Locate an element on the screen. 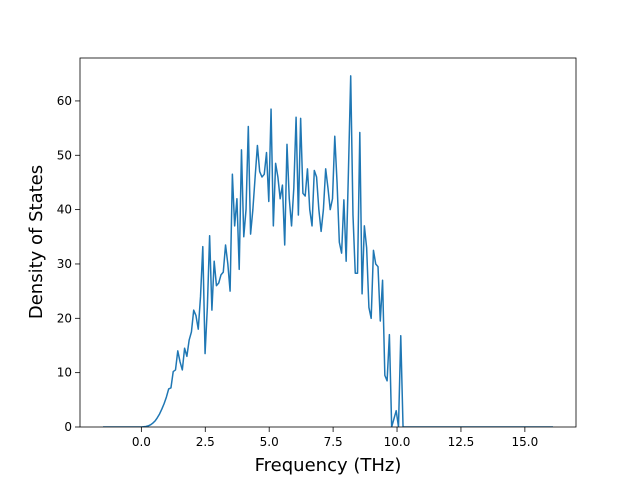 This screenshot has height=480, width=640. y-tick-label: 10 is located at coordinates (64, 373).